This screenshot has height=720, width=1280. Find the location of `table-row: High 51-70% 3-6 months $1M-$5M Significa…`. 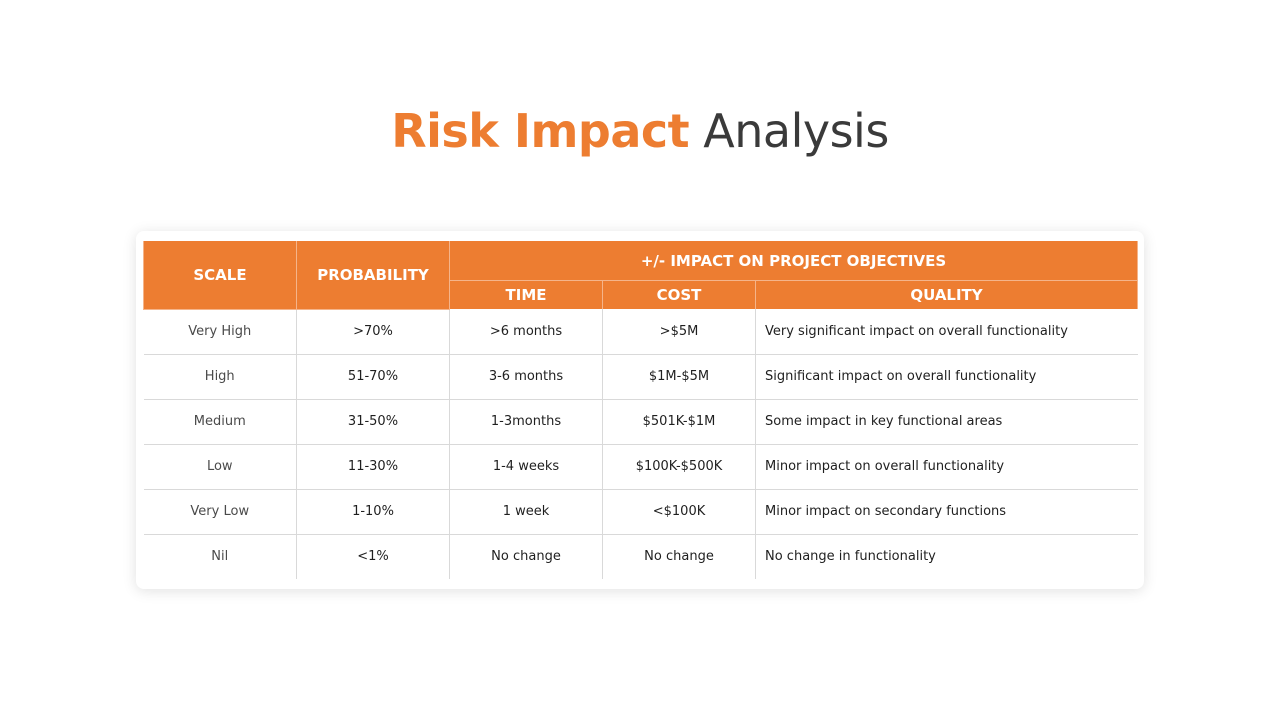

table-row: High 51-70% 3-6 months $1M-$5M Significa… is located at coordinates (640, 377).